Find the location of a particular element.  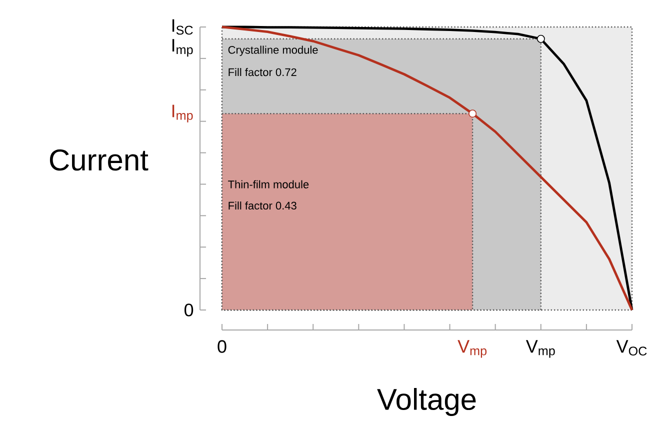

x-axis-title: Voltage is located at coordinates (426, 402).